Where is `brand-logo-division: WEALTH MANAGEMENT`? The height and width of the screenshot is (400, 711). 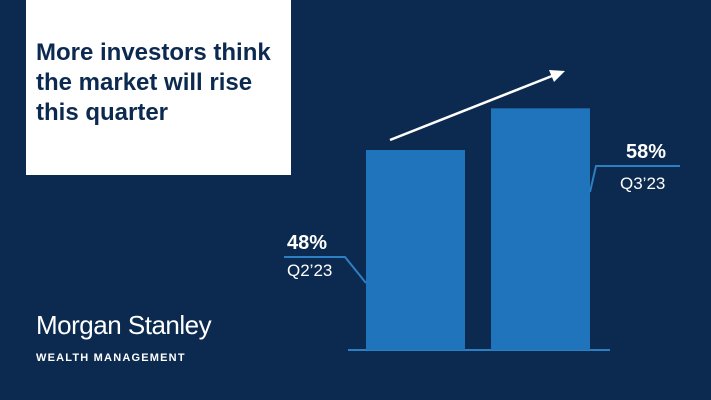 brand-logo-division: WEALTH MANAGEMENT is located at coordinates (111, 358).